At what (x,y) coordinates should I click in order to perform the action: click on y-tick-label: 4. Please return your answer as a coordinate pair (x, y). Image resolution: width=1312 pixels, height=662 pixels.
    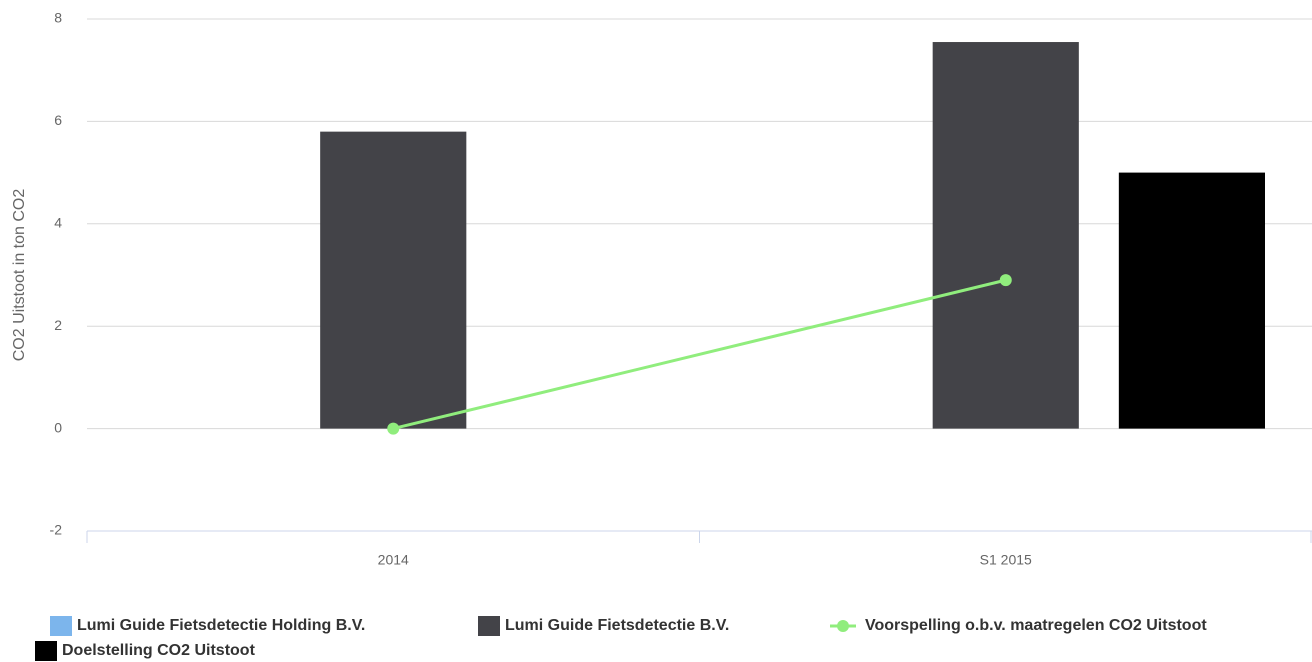
    Looking at the image, I should click on (58, 223).